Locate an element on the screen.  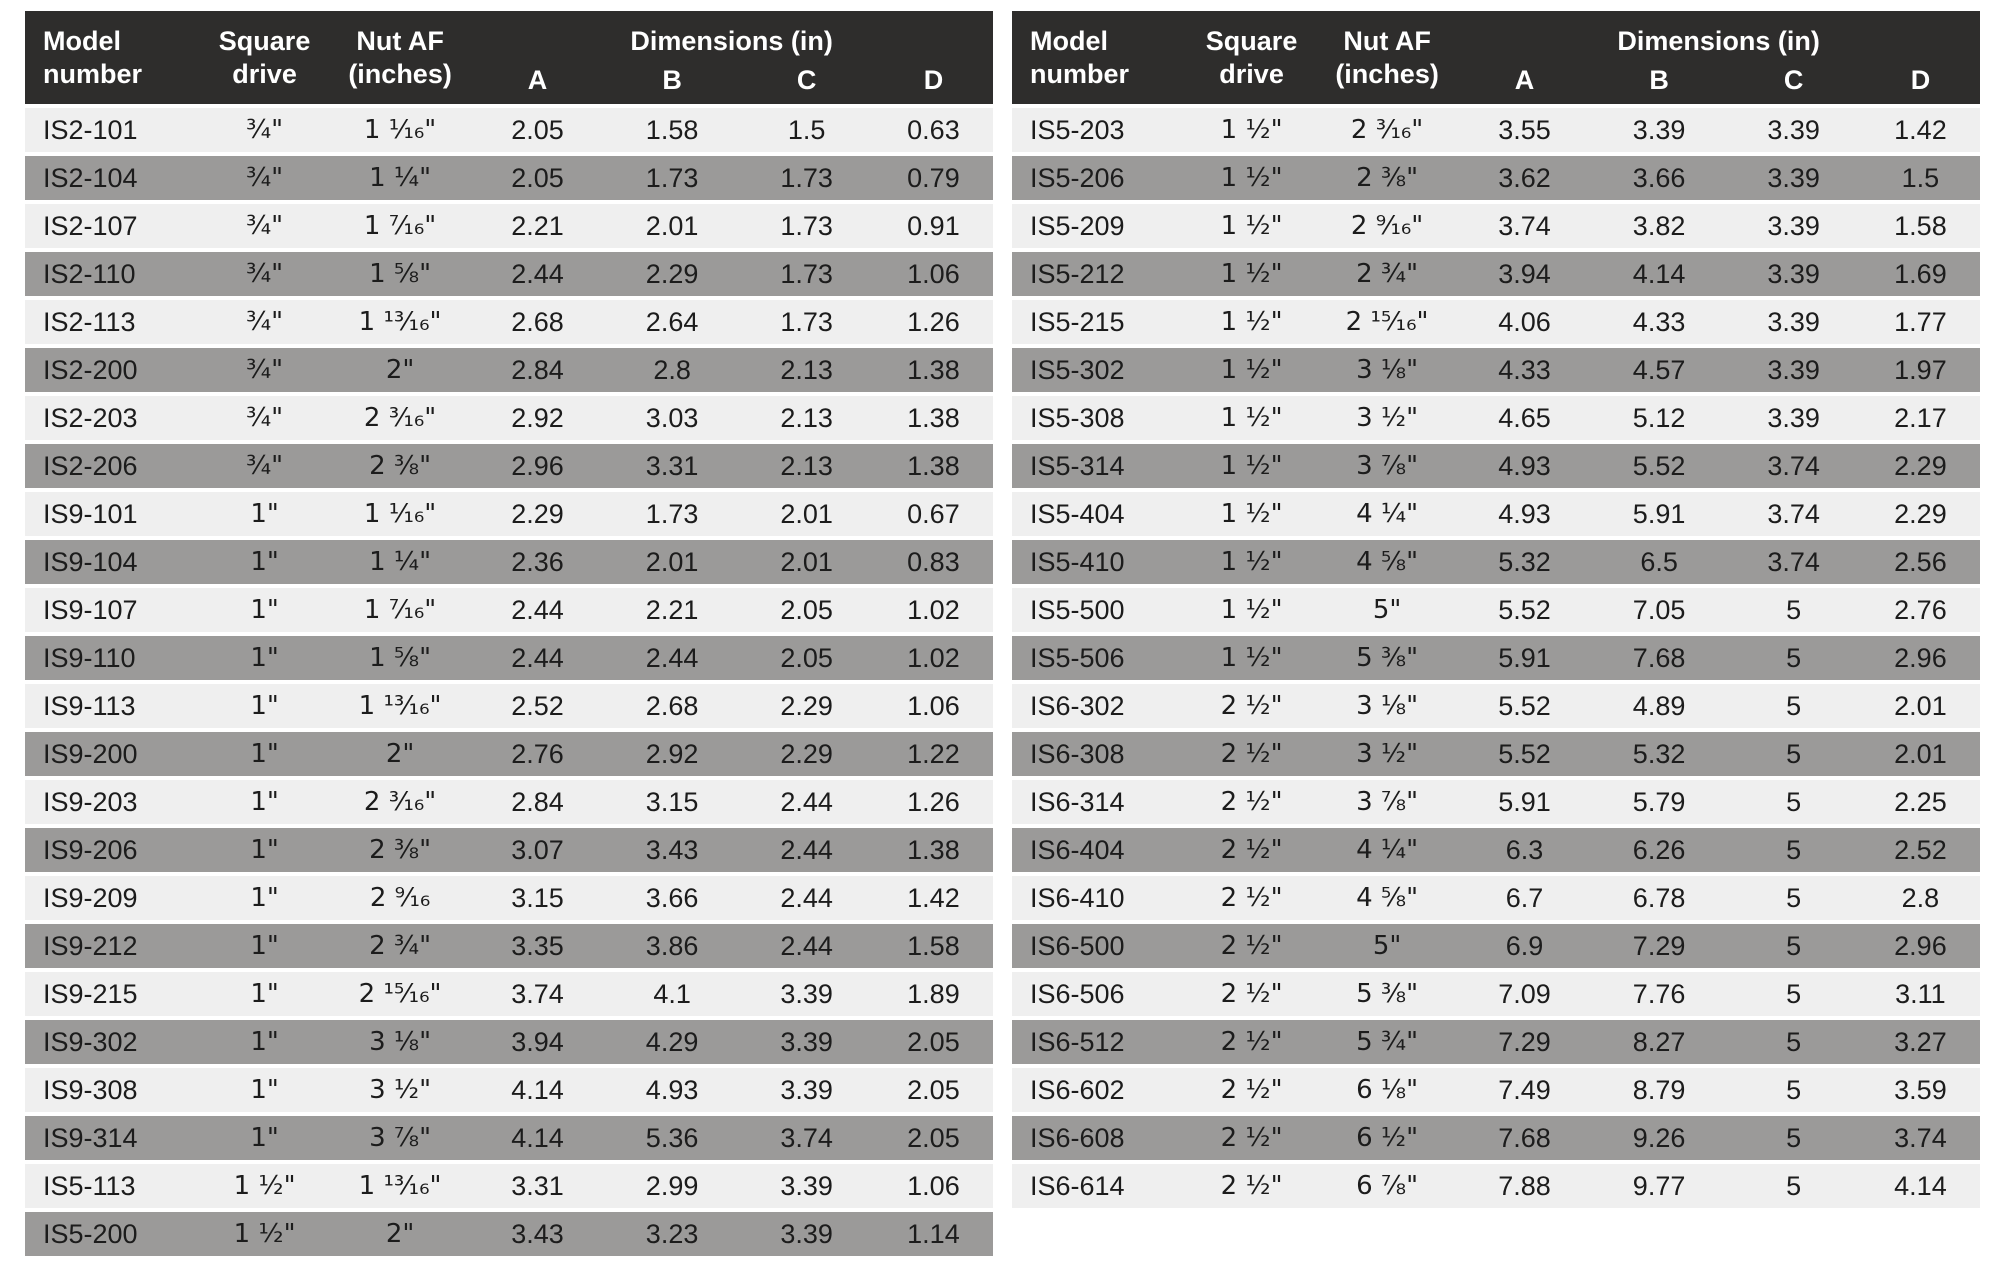
dim-a-cell: 5.52 is located at coordinates (1524, 705).